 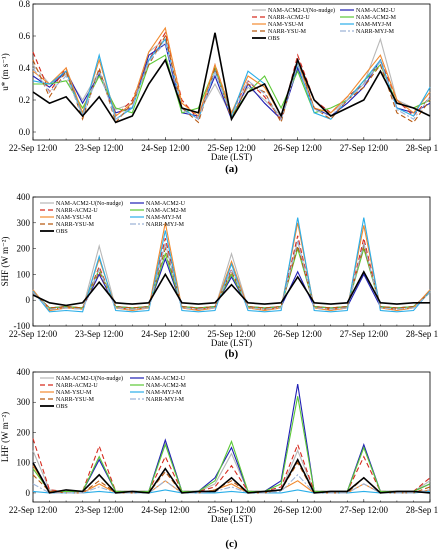 What do you see at coordinates (25, 68) in the screenshot?
I see `panel-a-ytick-label: 0.4` at bounding box center [25, 68].